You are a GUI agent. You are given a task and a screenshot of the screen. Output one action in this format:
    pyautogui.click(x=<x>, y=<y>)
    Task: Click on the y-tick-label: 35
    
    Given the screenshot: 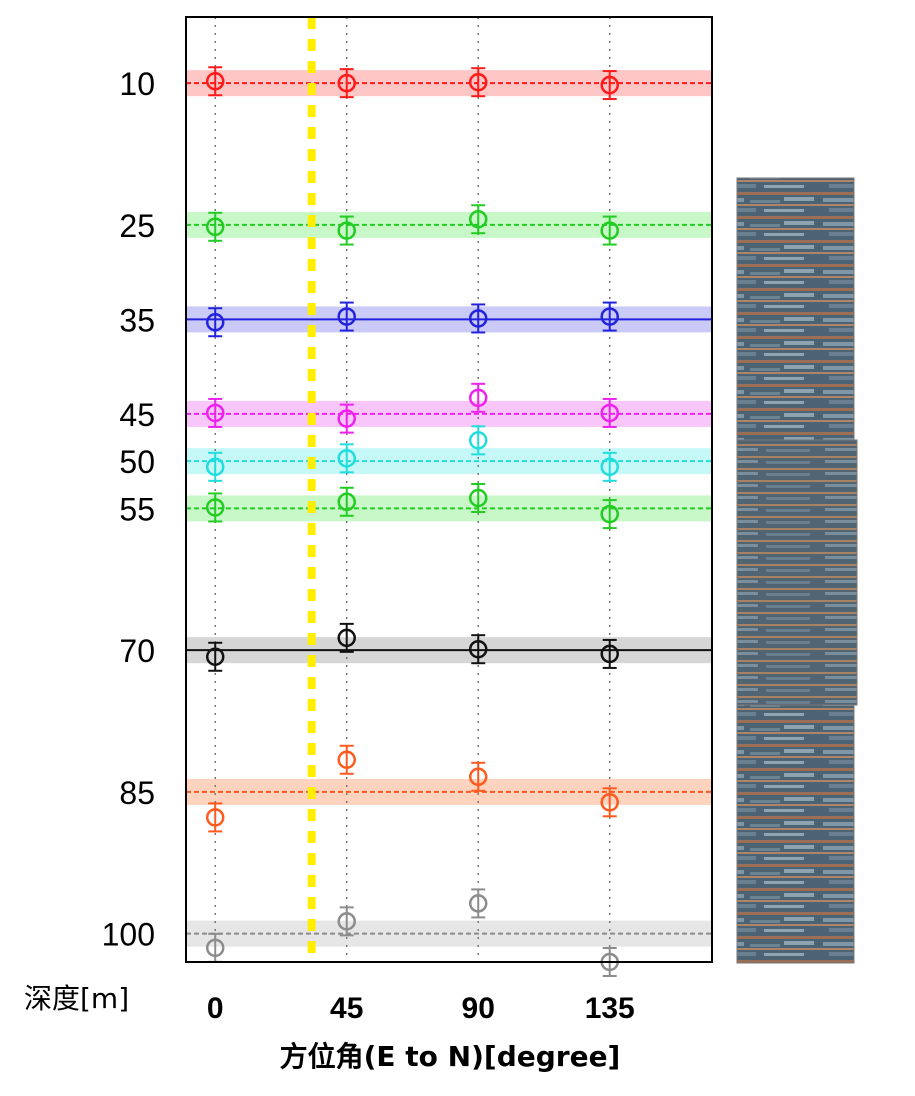 What is the action you would take?
    pyautogui.click(x=137, y=320)
    